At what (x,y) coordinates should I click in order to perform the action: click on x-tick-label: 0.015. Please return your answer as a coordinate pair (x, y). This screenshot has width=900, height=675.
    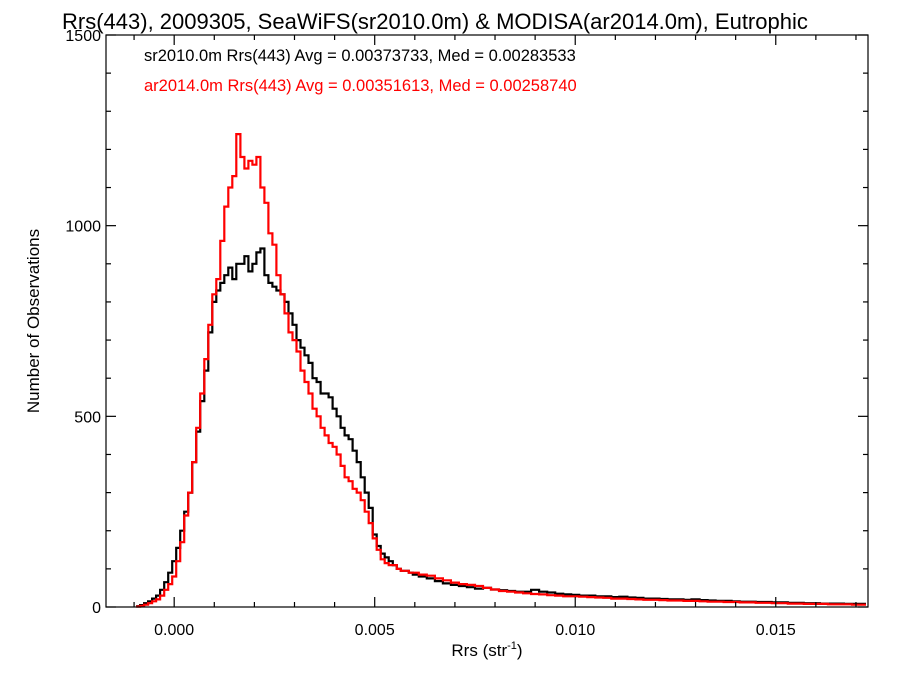
    Looking at the image, I should click on (776, 630).